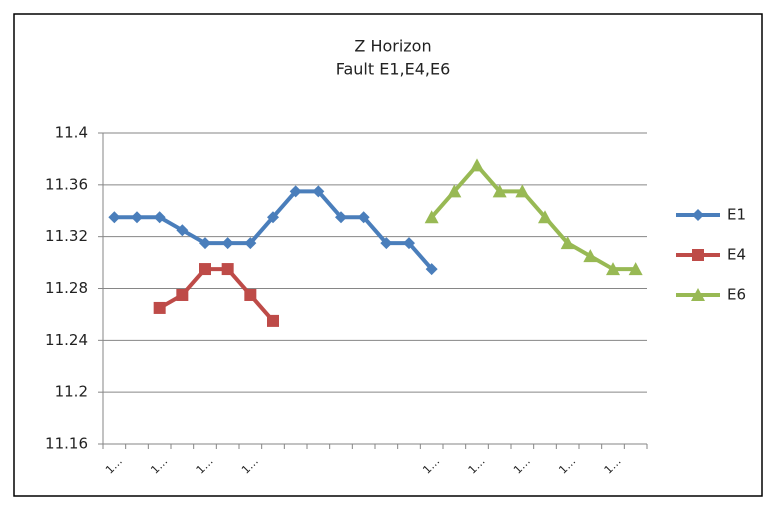 Image resolution: width=776 pixels, height=511 pixels. What do you see at coordinates (66, 444) in the screenshot?
I see `y-tick-label: 11.16` at bounding box center [66, 444].